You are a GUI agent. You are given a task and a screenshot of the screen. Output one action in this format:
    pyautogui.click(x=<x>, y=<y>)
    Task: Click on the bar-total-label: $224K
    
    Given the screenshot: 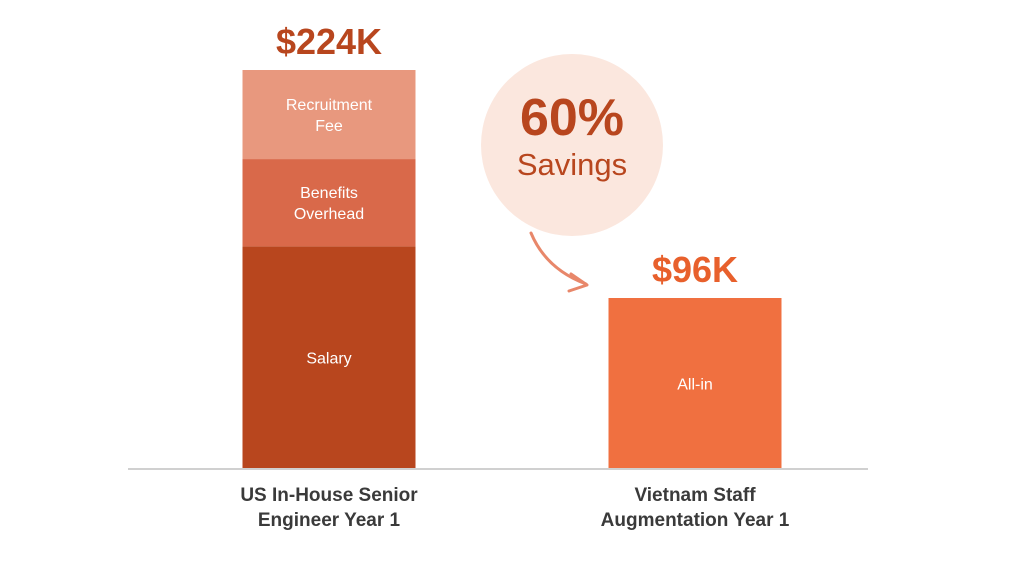 What is the action you would take?
    pyautogui.click(x=329, y=41)
    